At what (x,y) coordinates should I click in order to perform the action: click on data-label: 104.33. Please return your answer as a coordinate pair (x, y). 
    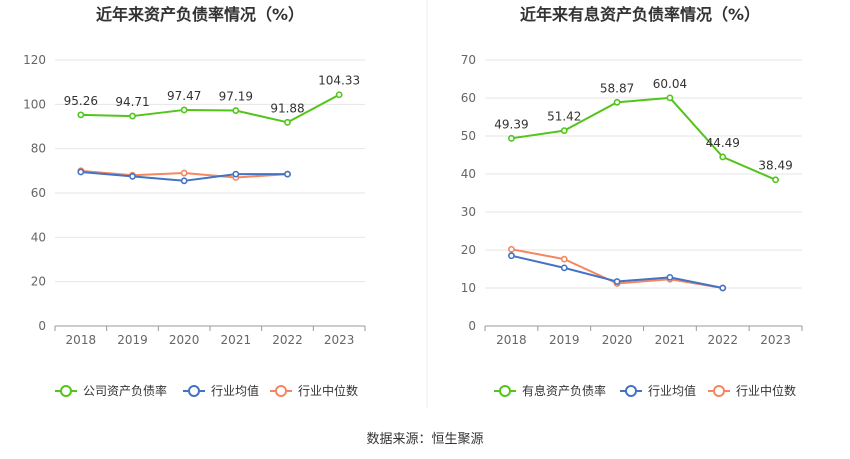
    Looking at the image, I should click on (339, 81).